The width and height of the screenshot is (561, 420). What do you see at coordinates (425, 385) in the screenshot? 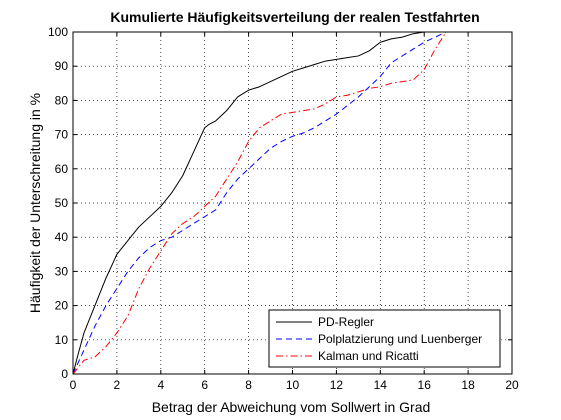
I see `x-tick-label: 16` at bounding box center [425, 385].